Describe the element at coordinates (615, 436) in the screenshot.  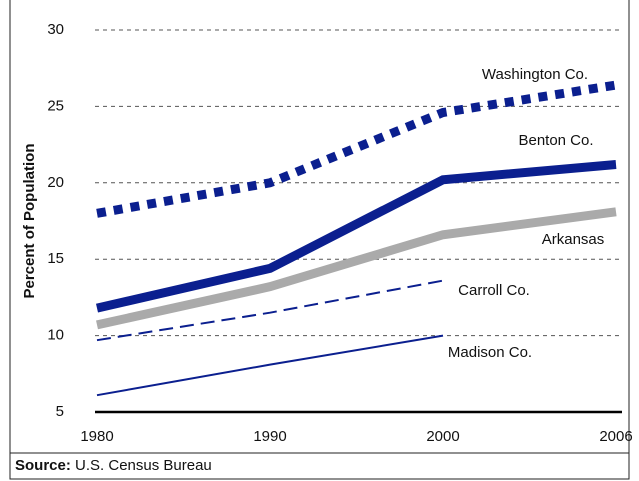
I see `x-tick-label: 2006` at that location.